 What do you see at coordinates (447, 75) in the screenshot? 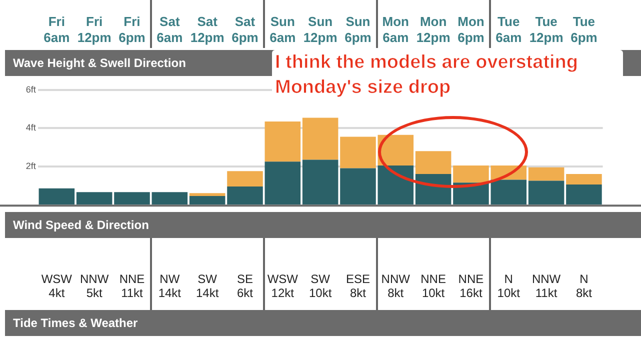
I see `annotation: I think the models are overstating Monday's size drop` at bounding box center [447, 75].